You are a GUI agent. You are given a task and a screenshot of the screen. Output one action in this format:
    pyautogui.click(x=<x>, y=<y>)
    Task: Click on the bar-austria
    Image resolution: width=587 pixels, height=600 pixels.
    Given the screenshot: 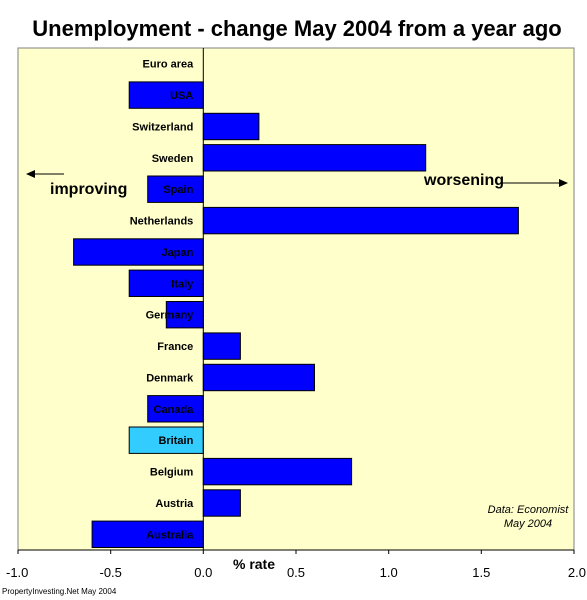 What is the action you would take?
    pyautogui.click(x=221, y=503)
    